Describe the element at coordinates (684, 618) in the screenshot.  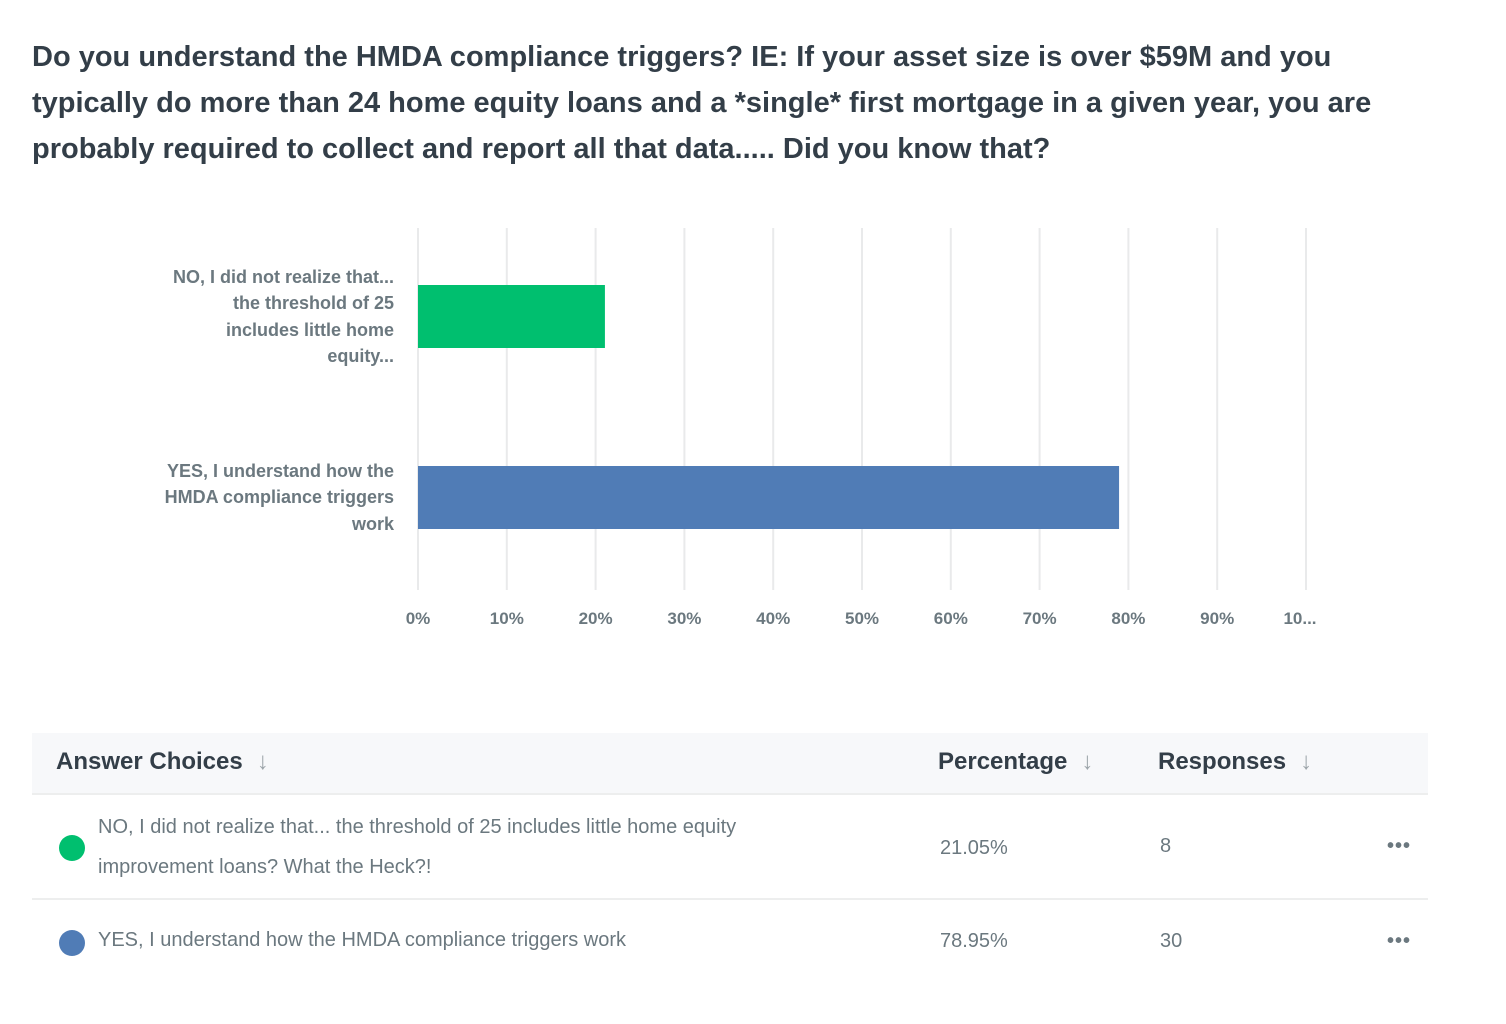
I see `x-tick-label: 30%` at that location.